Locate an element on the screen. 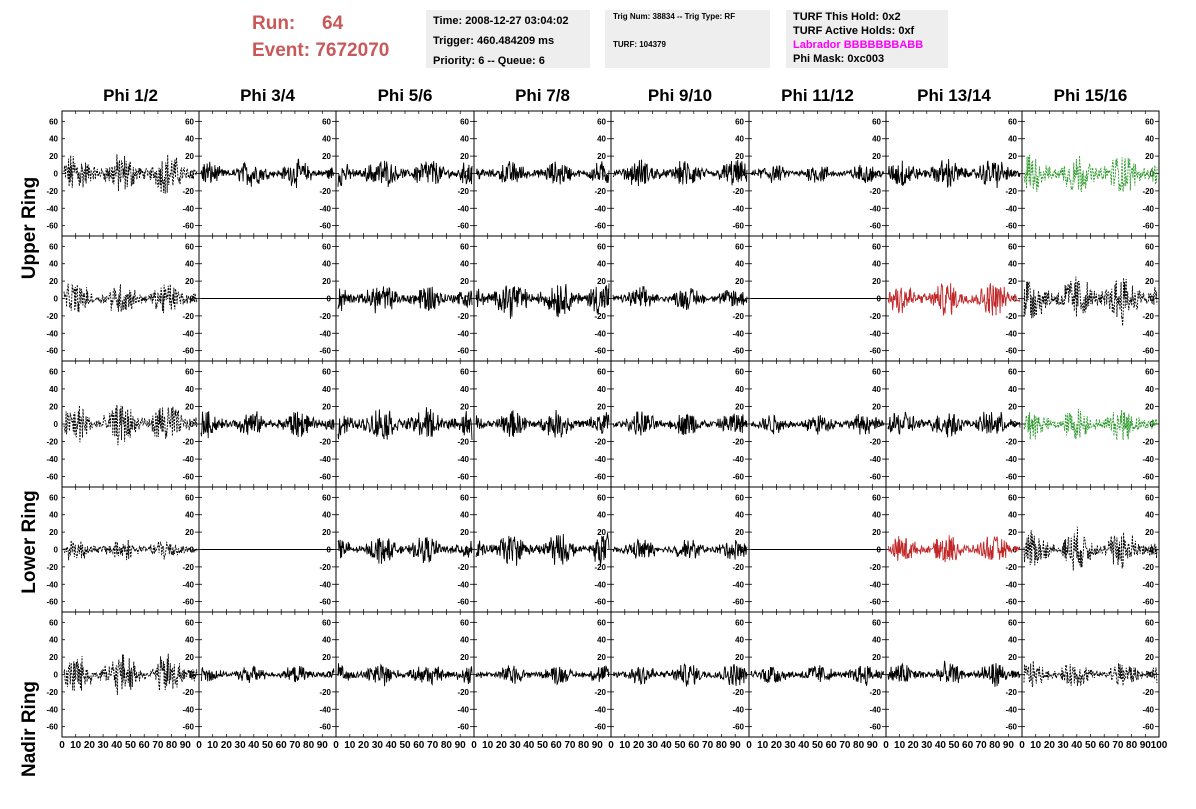  panel-frame is located at coordinates (1090, 173).